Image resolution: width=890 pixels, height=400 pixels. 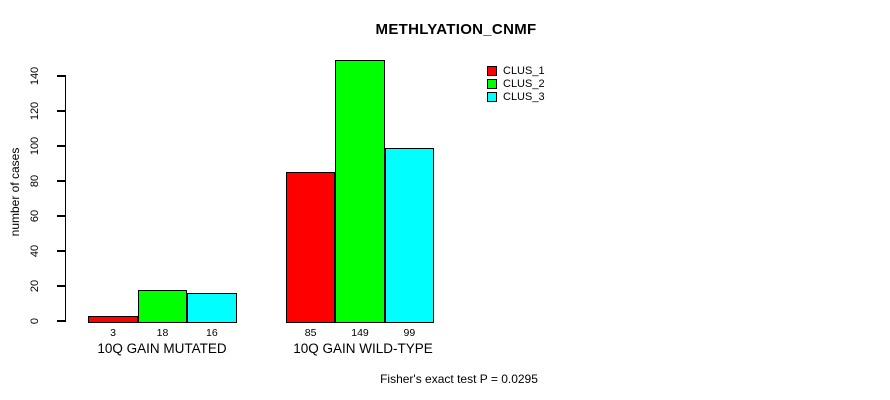 What do you see at coordinates (456, 29) in the screenshot?
I see `chart-title: METHLYATION_CNMF` at bounding box center [456, 29].